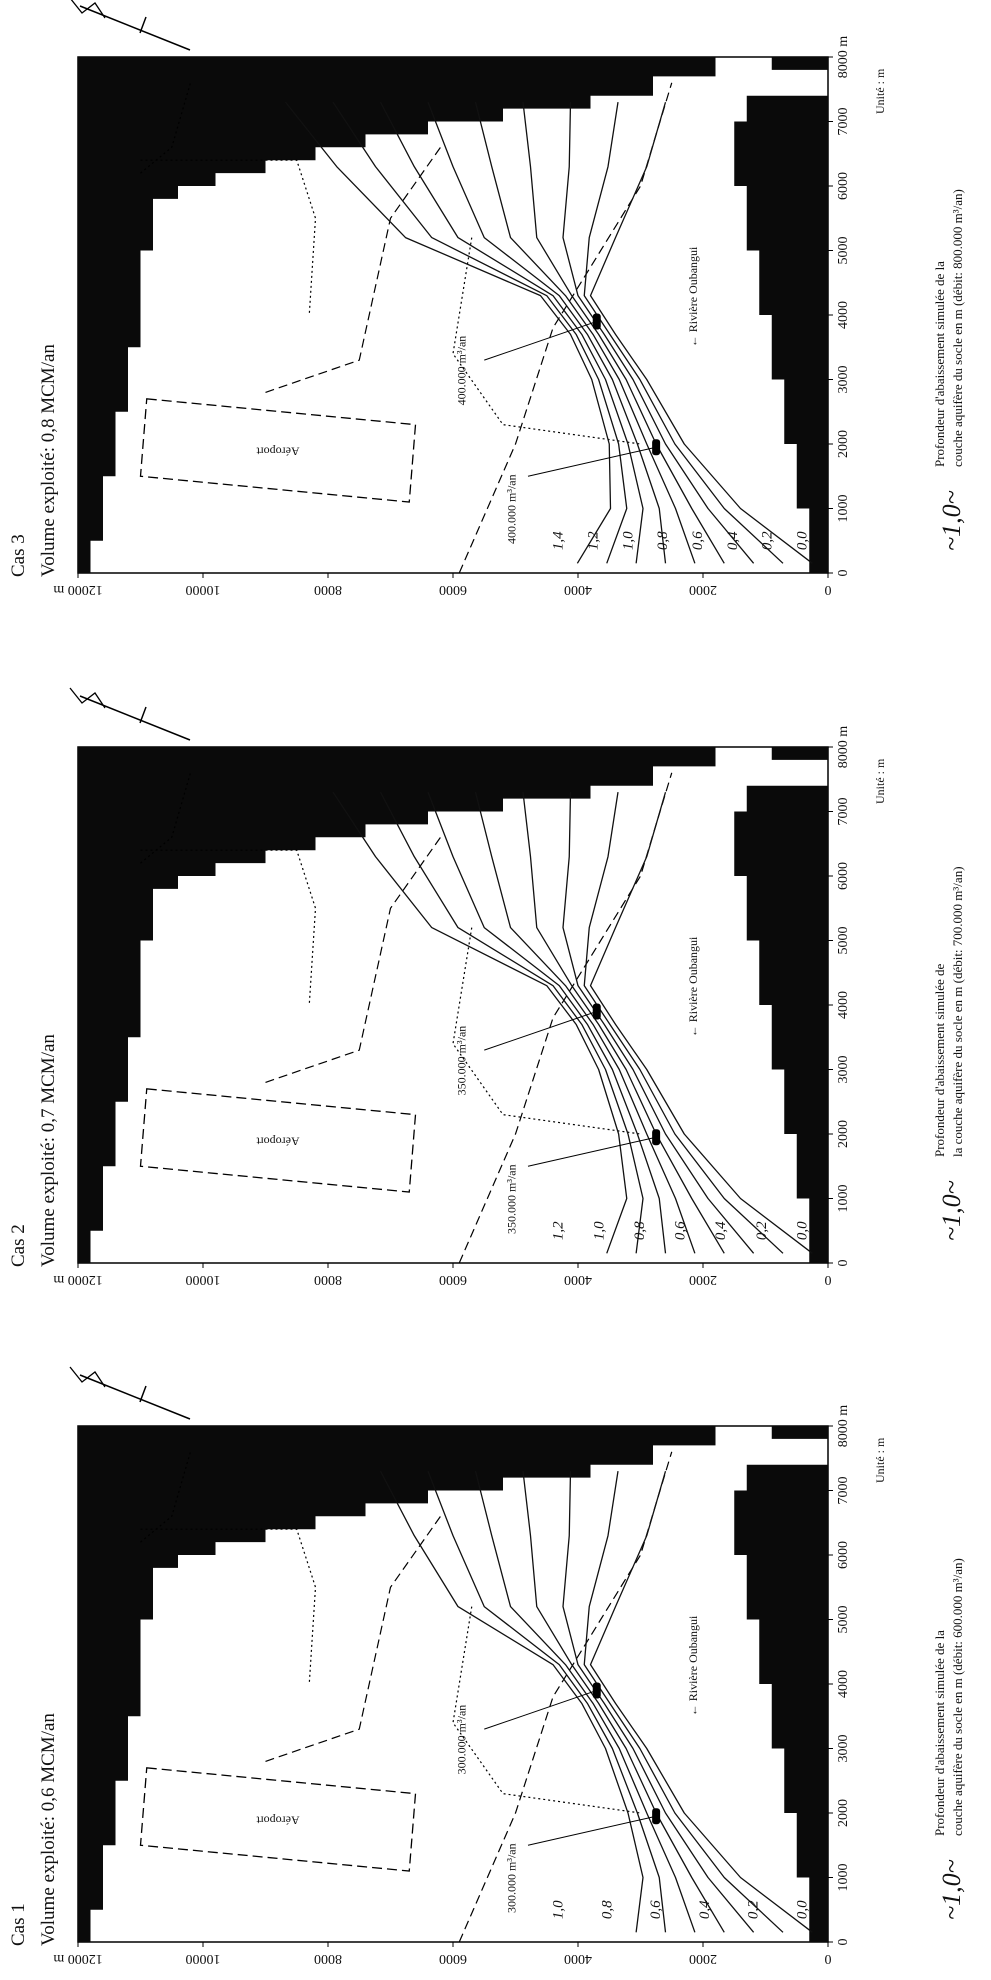 The height and width of the screenshot is (1980, 991). I want to click on well-label: 300.000 m³/an, so click(462, 1740).